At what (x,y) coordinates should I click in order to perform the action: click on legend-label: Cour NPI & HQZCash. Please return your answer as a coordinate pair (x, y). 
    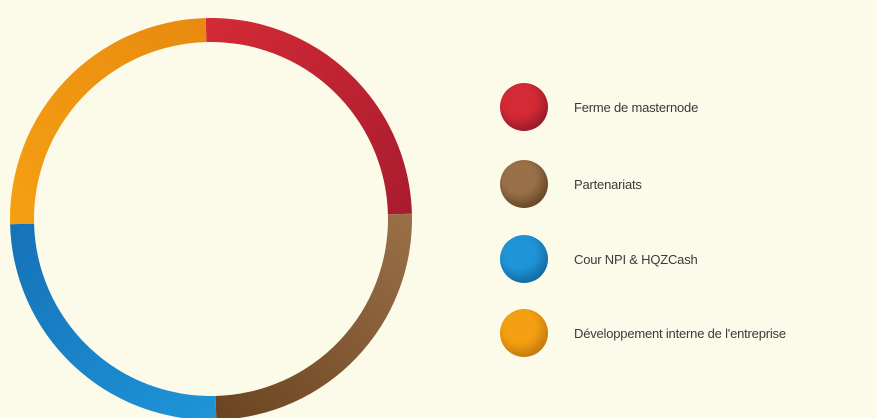
    Looking at the image, I should click on (636, 259).